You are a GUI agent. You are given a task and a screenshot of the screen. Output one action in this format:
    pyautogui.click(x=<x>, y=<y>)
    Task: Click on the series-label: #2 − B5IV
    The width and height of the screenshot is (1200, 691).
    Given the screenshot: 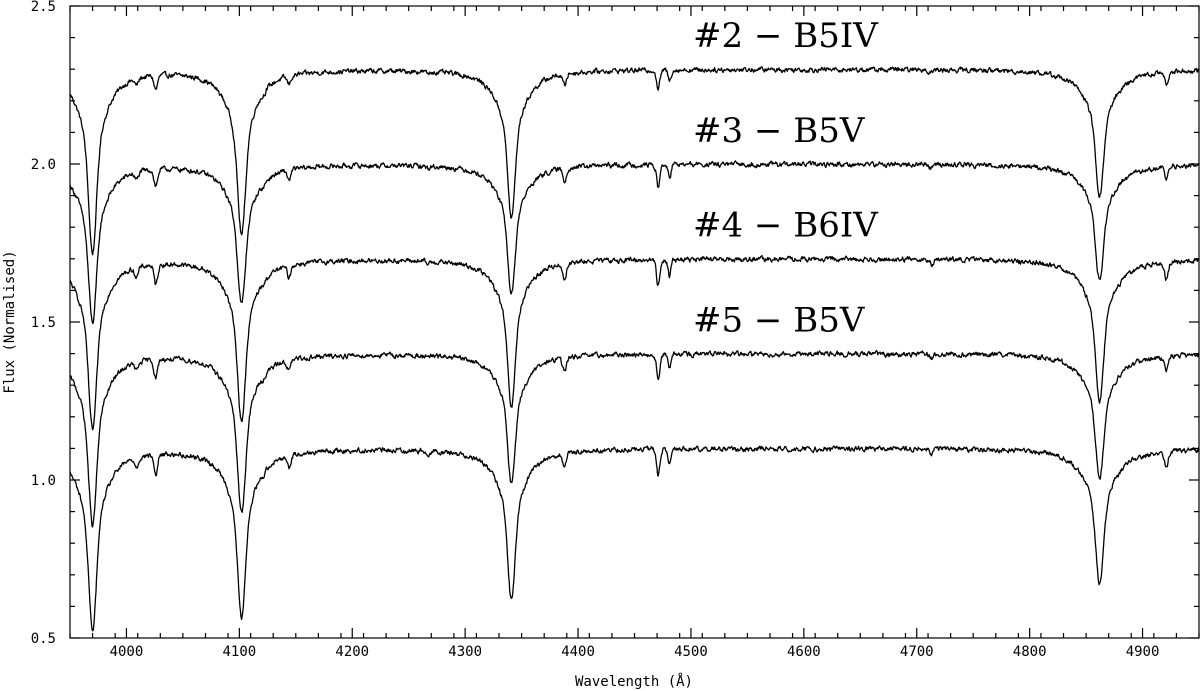 What is the action you would take?
    pyautogui.click(x=786, y=36)
    